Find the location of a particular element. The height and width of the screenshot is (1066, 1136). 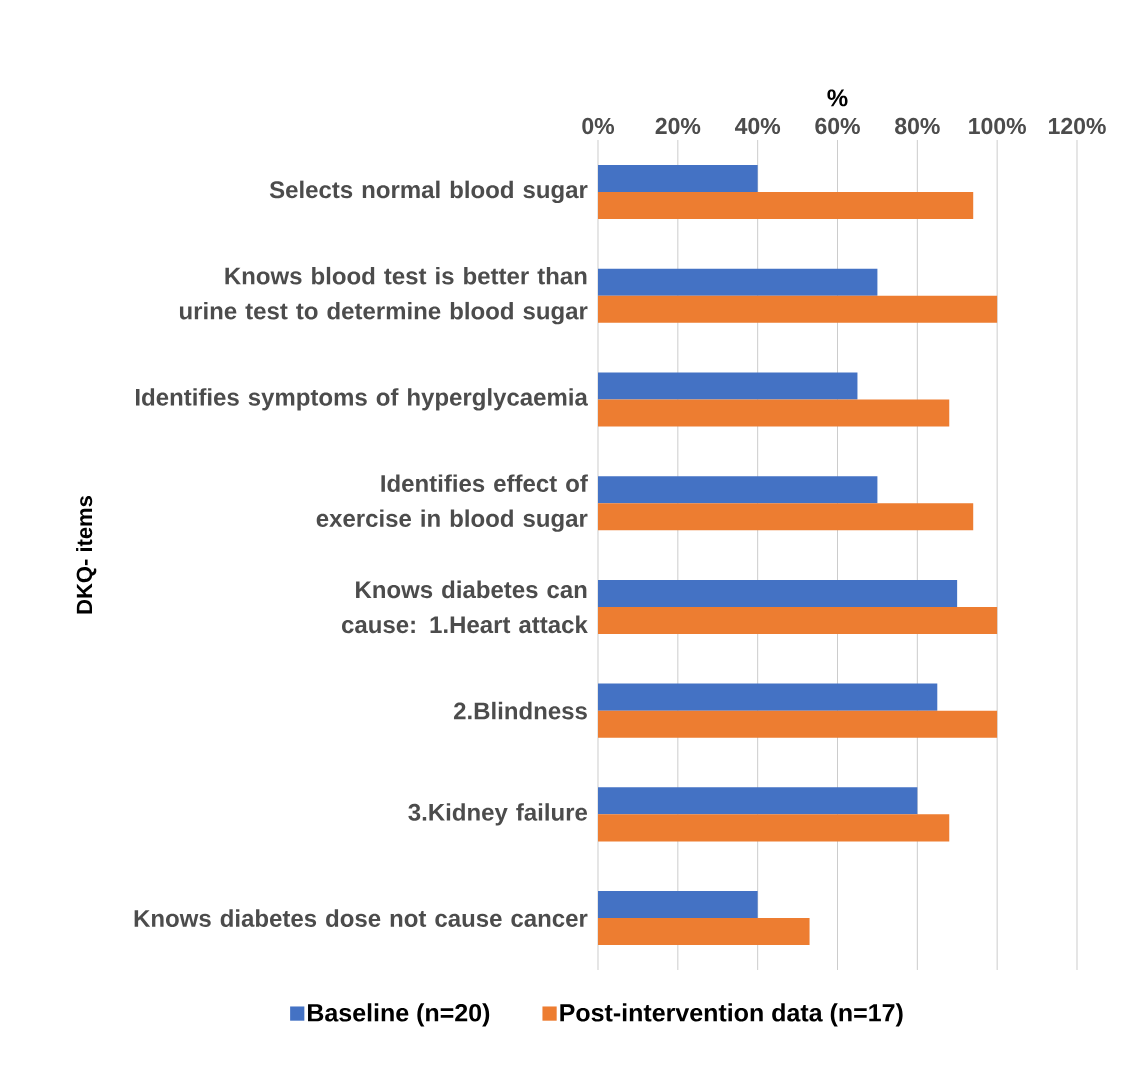

x-tick-label: 100% is located at coordinates (997, 126).